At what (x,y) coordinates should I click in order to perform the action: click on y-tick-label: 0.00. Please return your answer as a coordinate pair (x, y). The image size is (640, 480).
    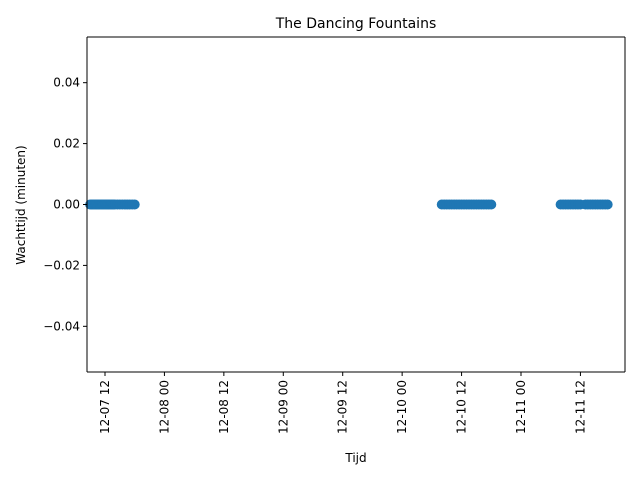
    Looking at the image, I should click on (66, 205).